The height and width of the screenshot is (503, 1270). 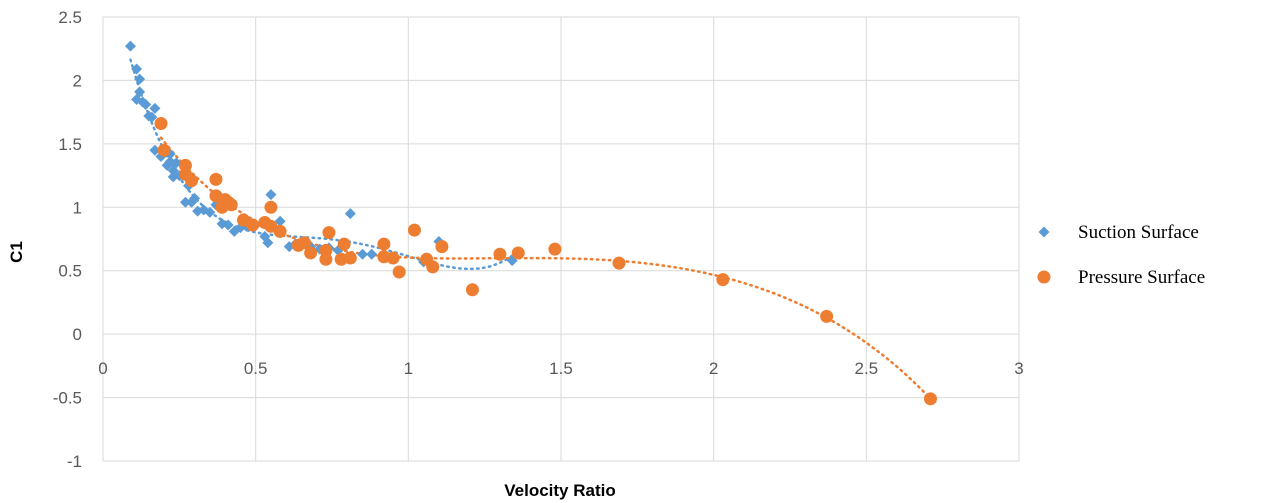 I want to click on y-tick-label: 0.5, so click(x=70, y=271).